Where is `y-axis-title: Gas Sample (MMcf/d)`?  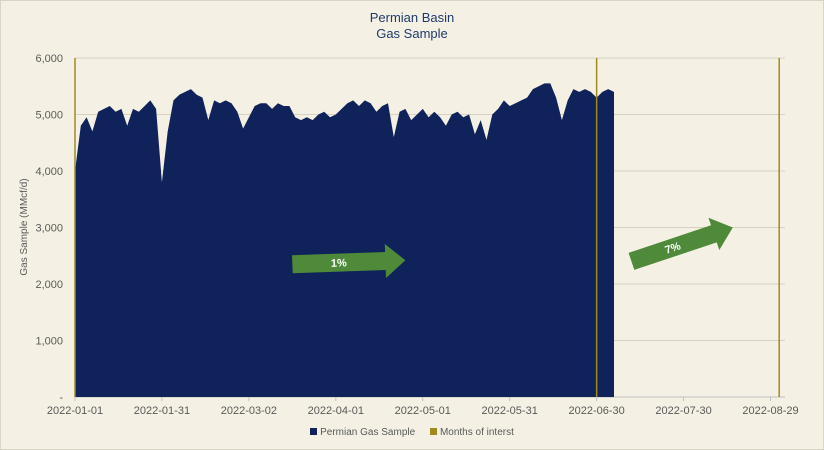
y-axis-title: Gas Sample (MMcf/d) is located at coordinates (24, 226).